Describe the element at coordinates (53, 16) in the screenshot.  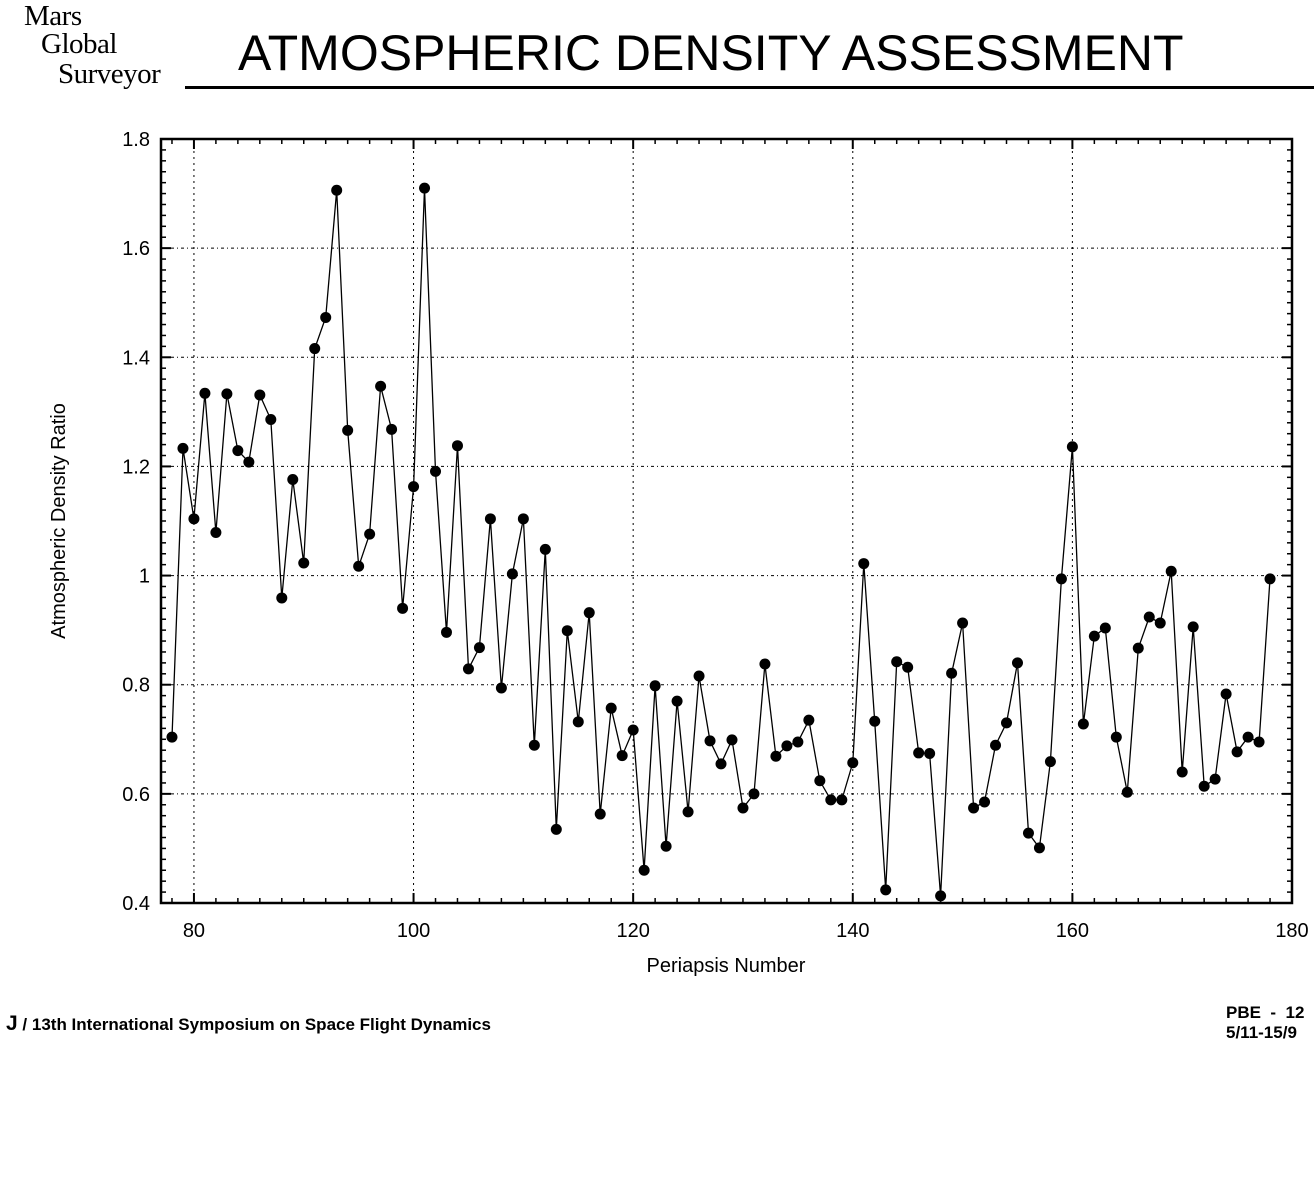
I see `logo-line-mars: Mars` at that location.